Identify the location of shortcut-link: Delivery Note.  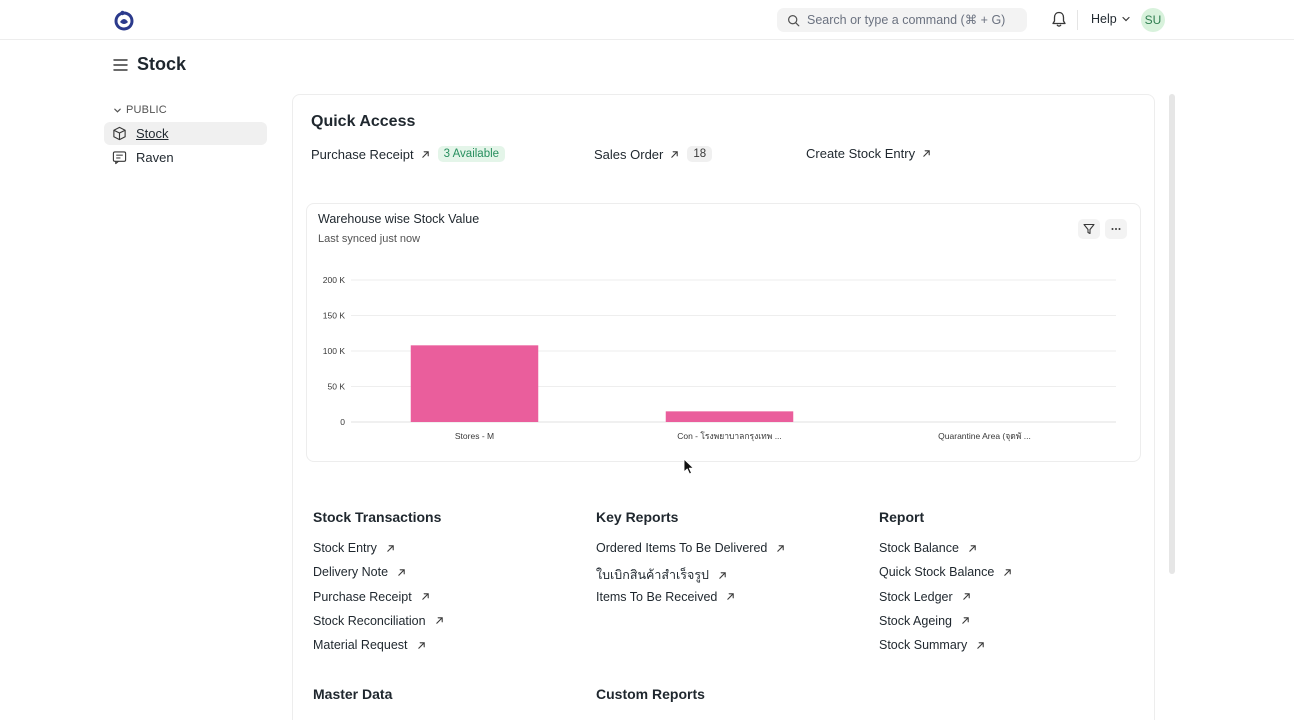
(359, 572).